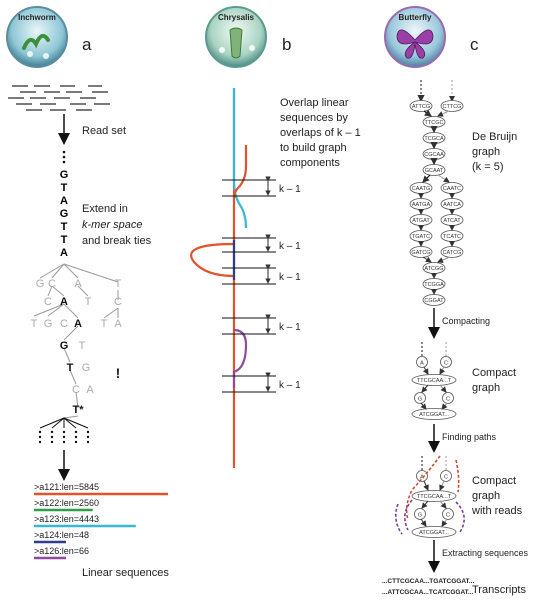 Image resolution: width=537 pixels, height=603 pixels. What do you see at coordinates (434, 497) in the screenshot?
I see `compact-node-label: TTCGCAA...T` at bounding box center [434, 497].